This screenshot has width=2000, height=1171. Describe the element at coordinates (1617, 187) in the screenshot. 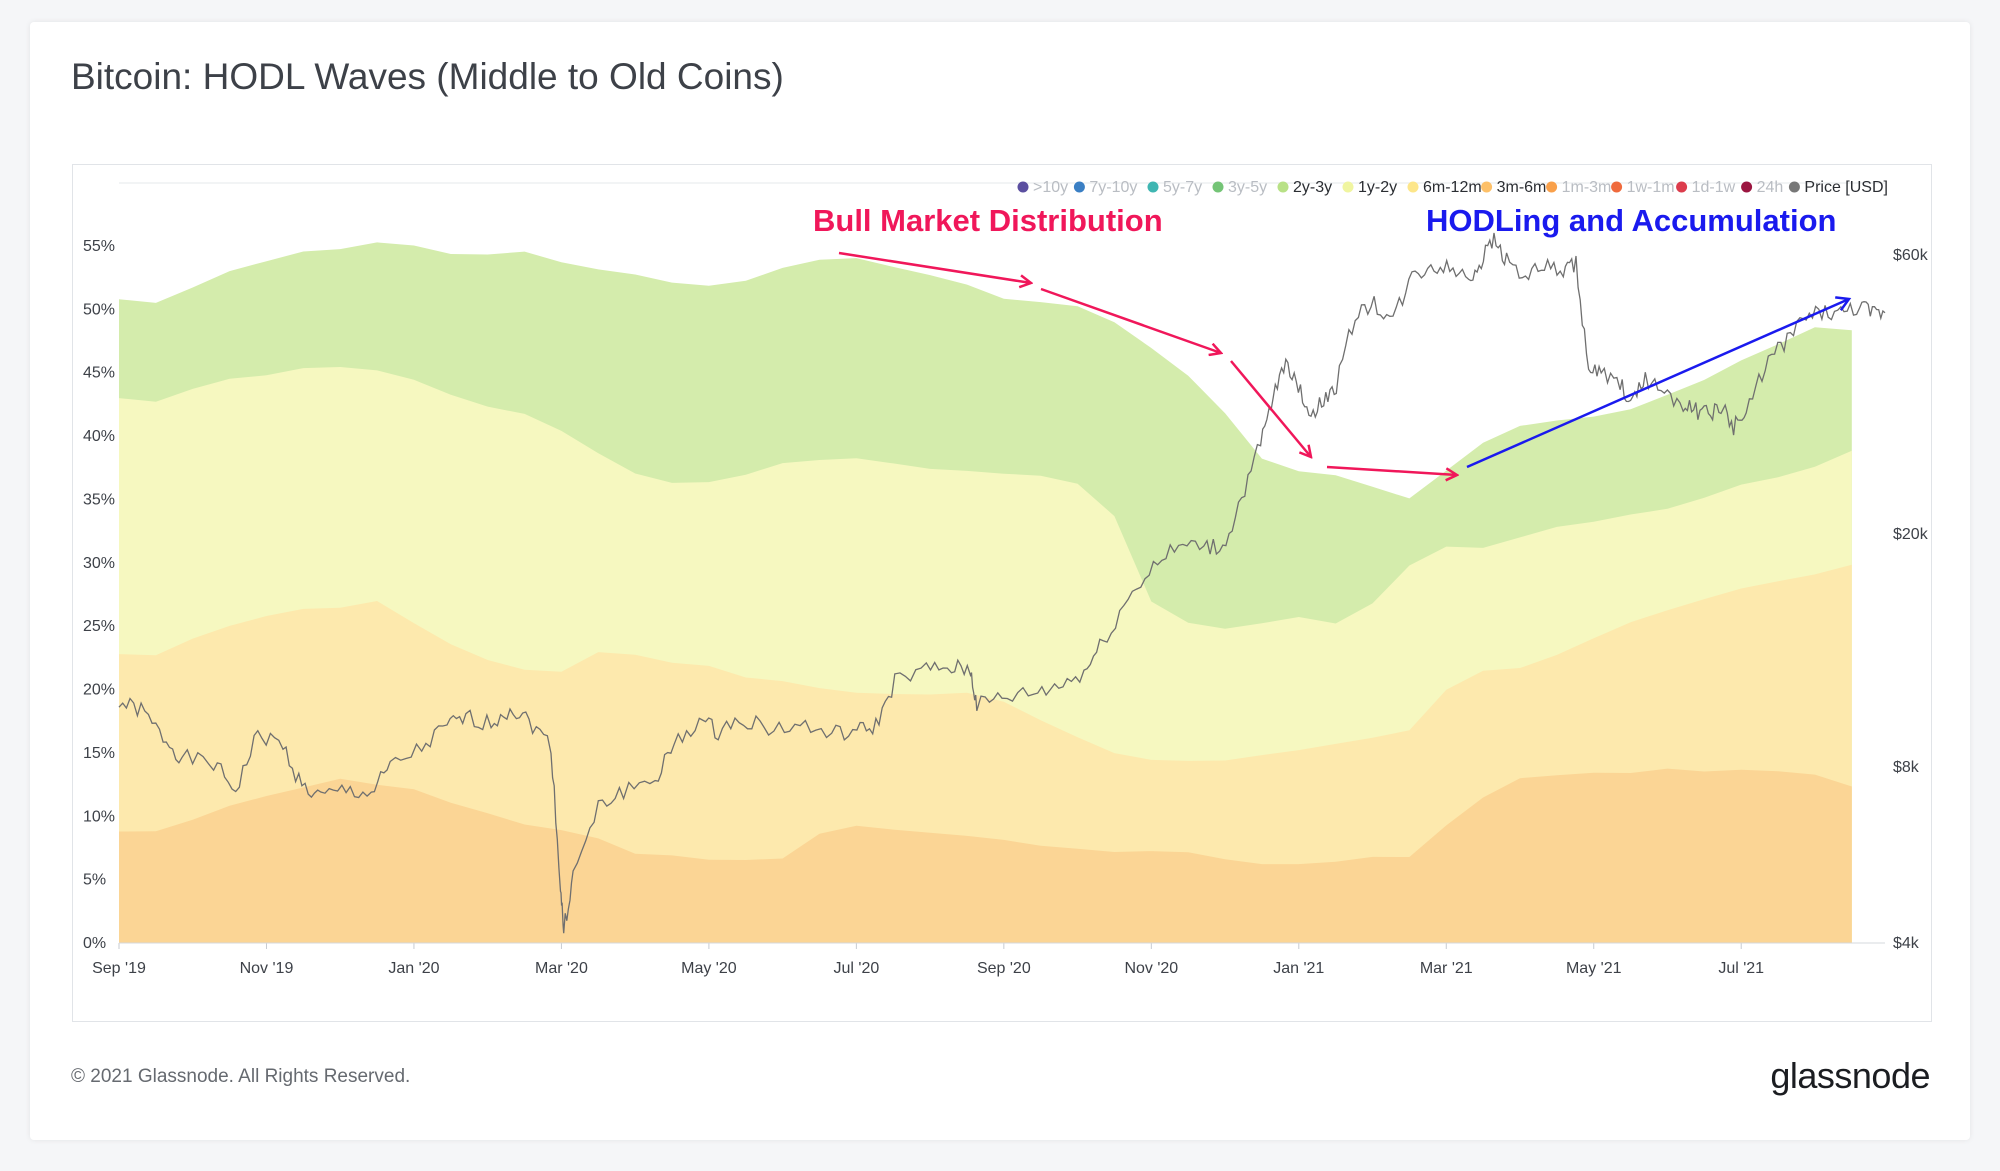

I see `legend-marker-1w-1m` at that location.